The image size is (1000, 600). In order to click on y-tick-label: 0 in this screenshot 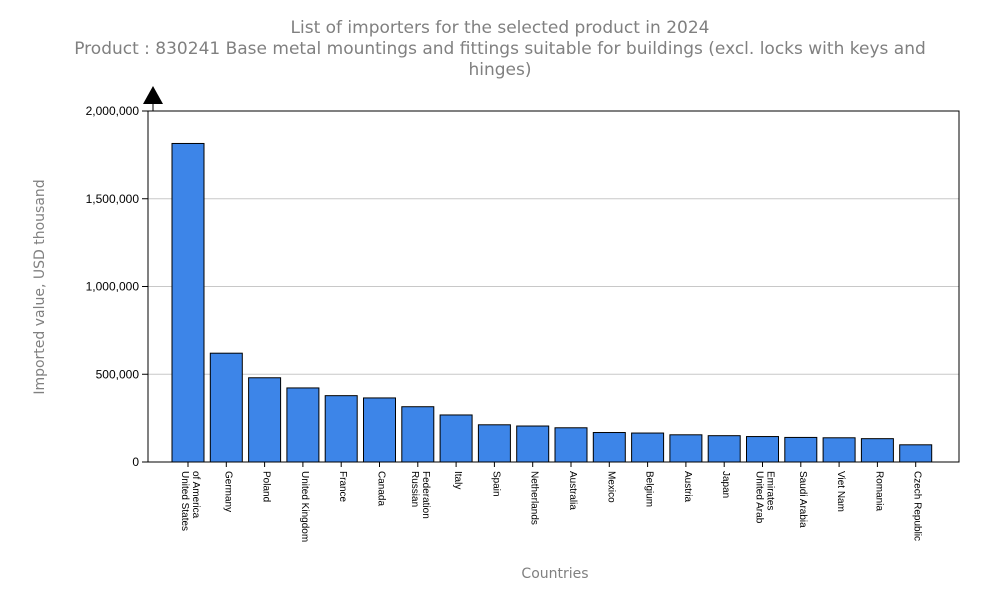, I will do `click(135, 462)`.